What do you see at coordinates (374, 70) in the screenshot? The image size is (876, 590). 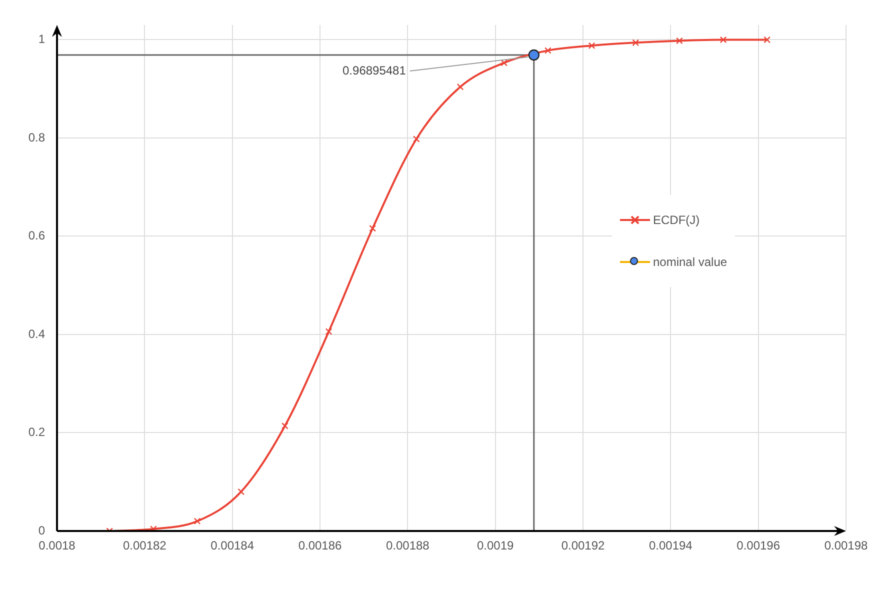 I see `annotation: 0.96895481` at bounding box center [374, 70].